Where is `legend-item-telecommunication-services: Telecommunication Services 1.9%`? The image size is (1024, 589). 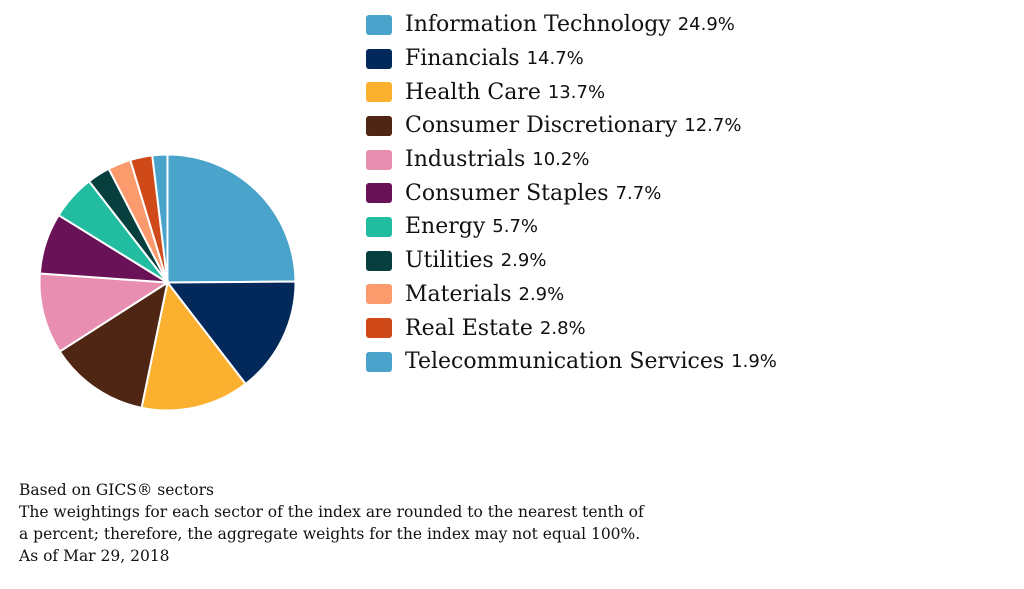
legend-item-telecommunication-services: Telecommunication Services 1.9% is located at coordinates (571, 362).